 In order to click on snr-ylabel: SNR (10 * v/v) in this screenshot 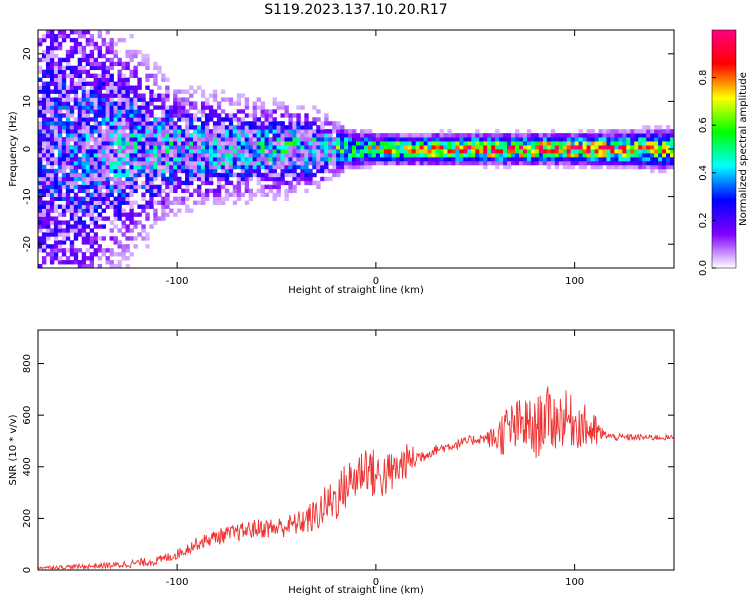, I will do `click(13, 449)`.